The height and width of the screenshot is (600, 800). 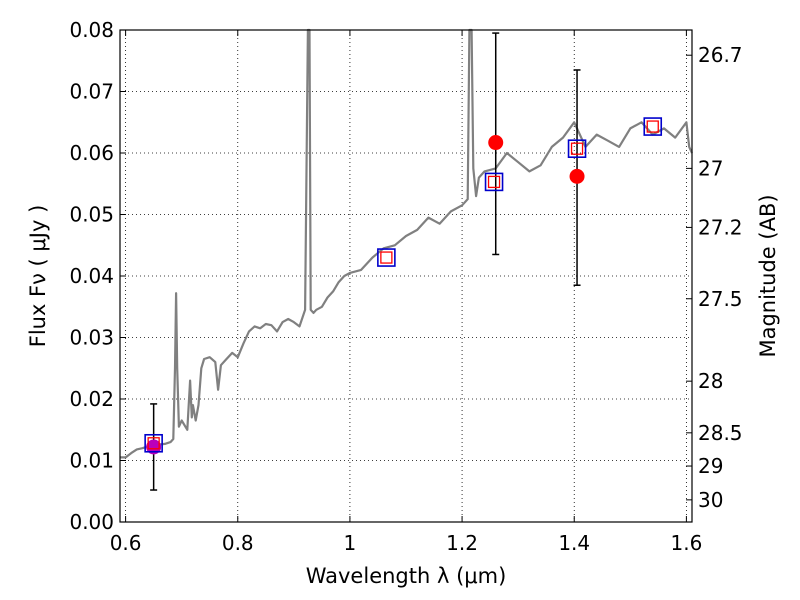 I want to click on x-axis-title: Wavelength λ (μm), so click(x=406, y=576).